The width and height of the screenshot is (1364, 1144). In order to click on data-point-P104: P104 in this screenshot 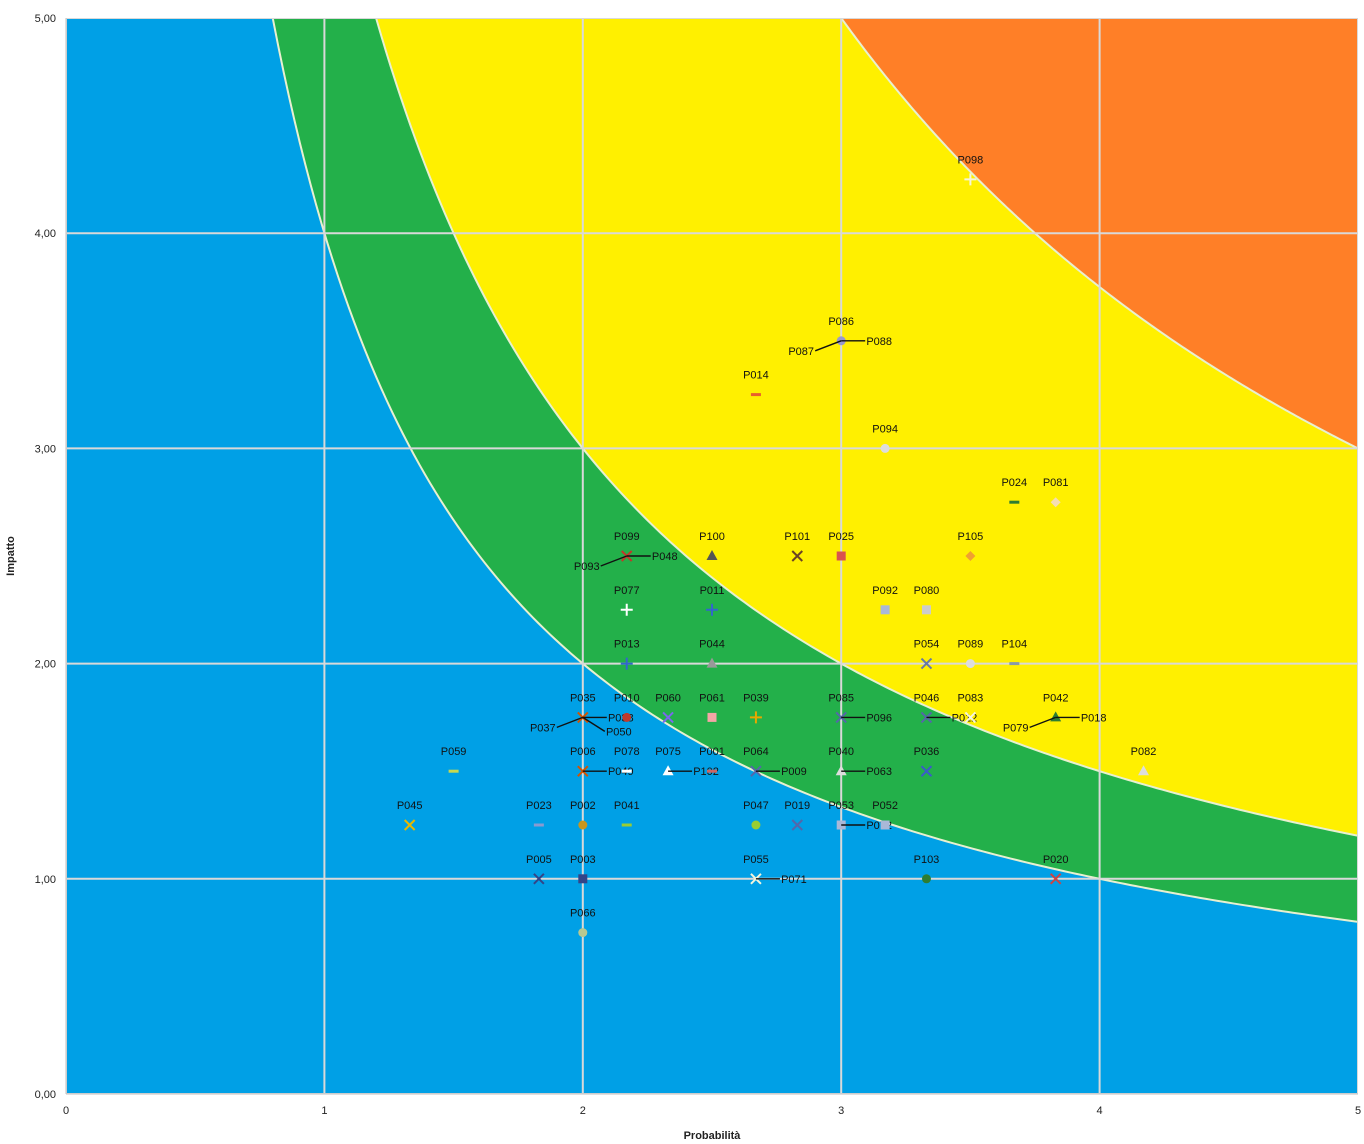, I will do `click(1014, 652)`.